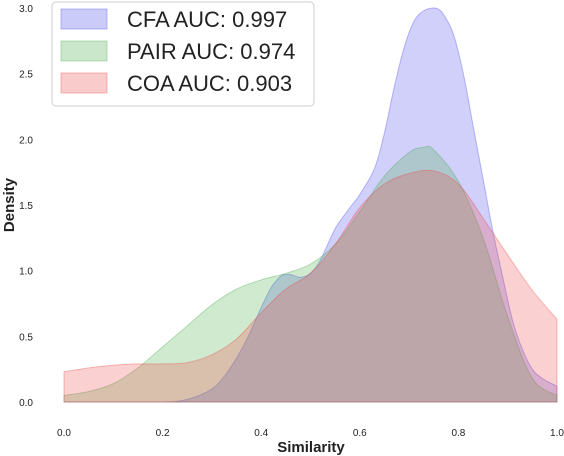  Describe the element at coordinates (26, 140) in the screenshot. I see `y-tick-label: 2.0` at that location.